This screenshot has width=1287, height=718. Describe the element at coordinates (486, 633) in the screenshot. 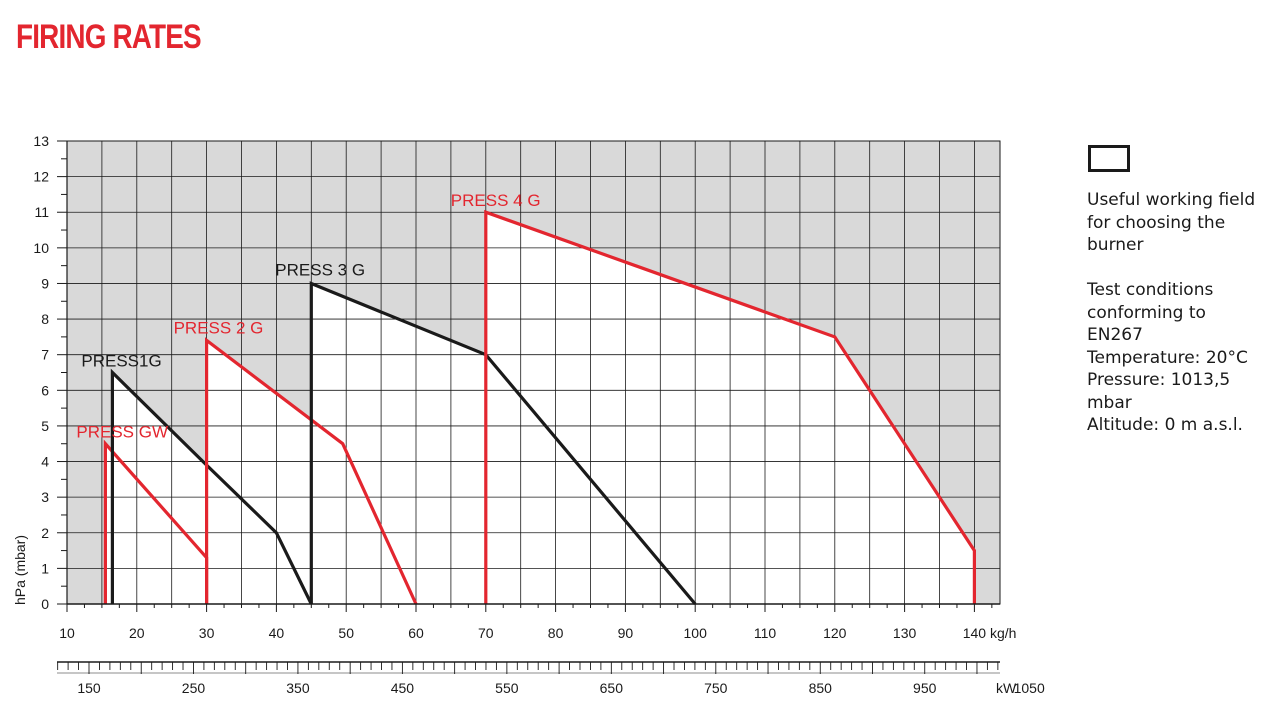

I see `x-tick-label: 70` at that location.